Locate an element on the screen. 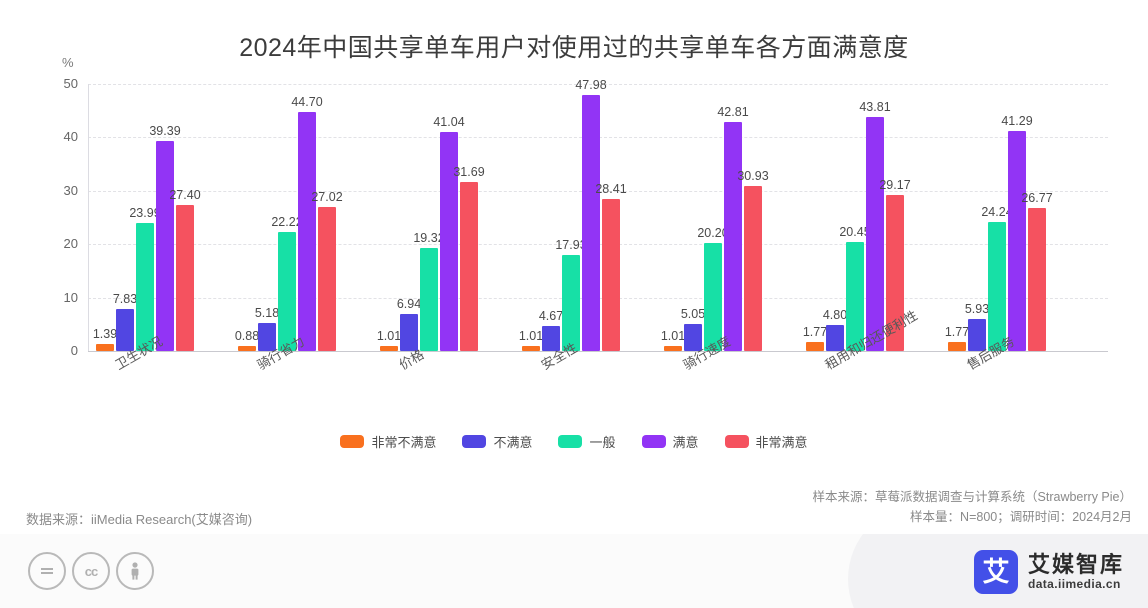  bar-group-item: 5.05 is located at coordinates (693, 175).